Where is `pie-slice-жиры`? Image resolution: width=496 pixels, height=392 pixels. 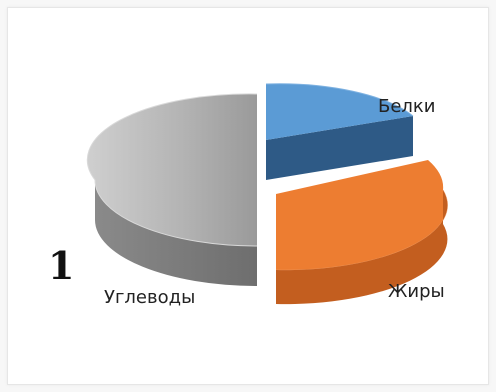
pie-slice-жиры is located at coordinates (361, 232).